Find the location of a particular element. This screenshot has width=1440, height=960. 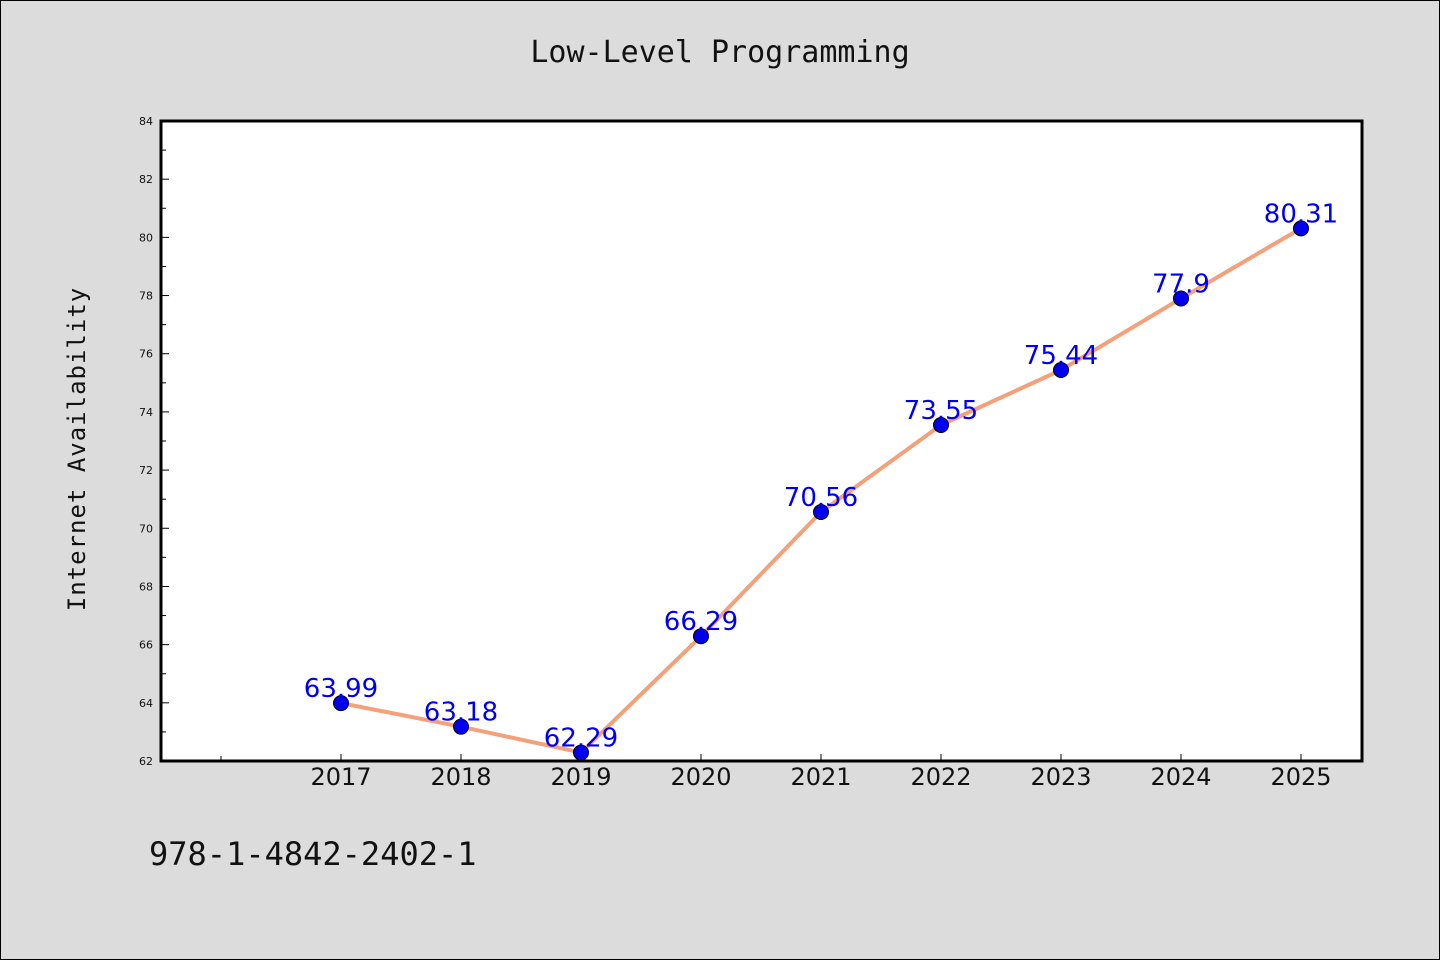

chart-title: Low-Level Programming is located at coordinates (720, 52).